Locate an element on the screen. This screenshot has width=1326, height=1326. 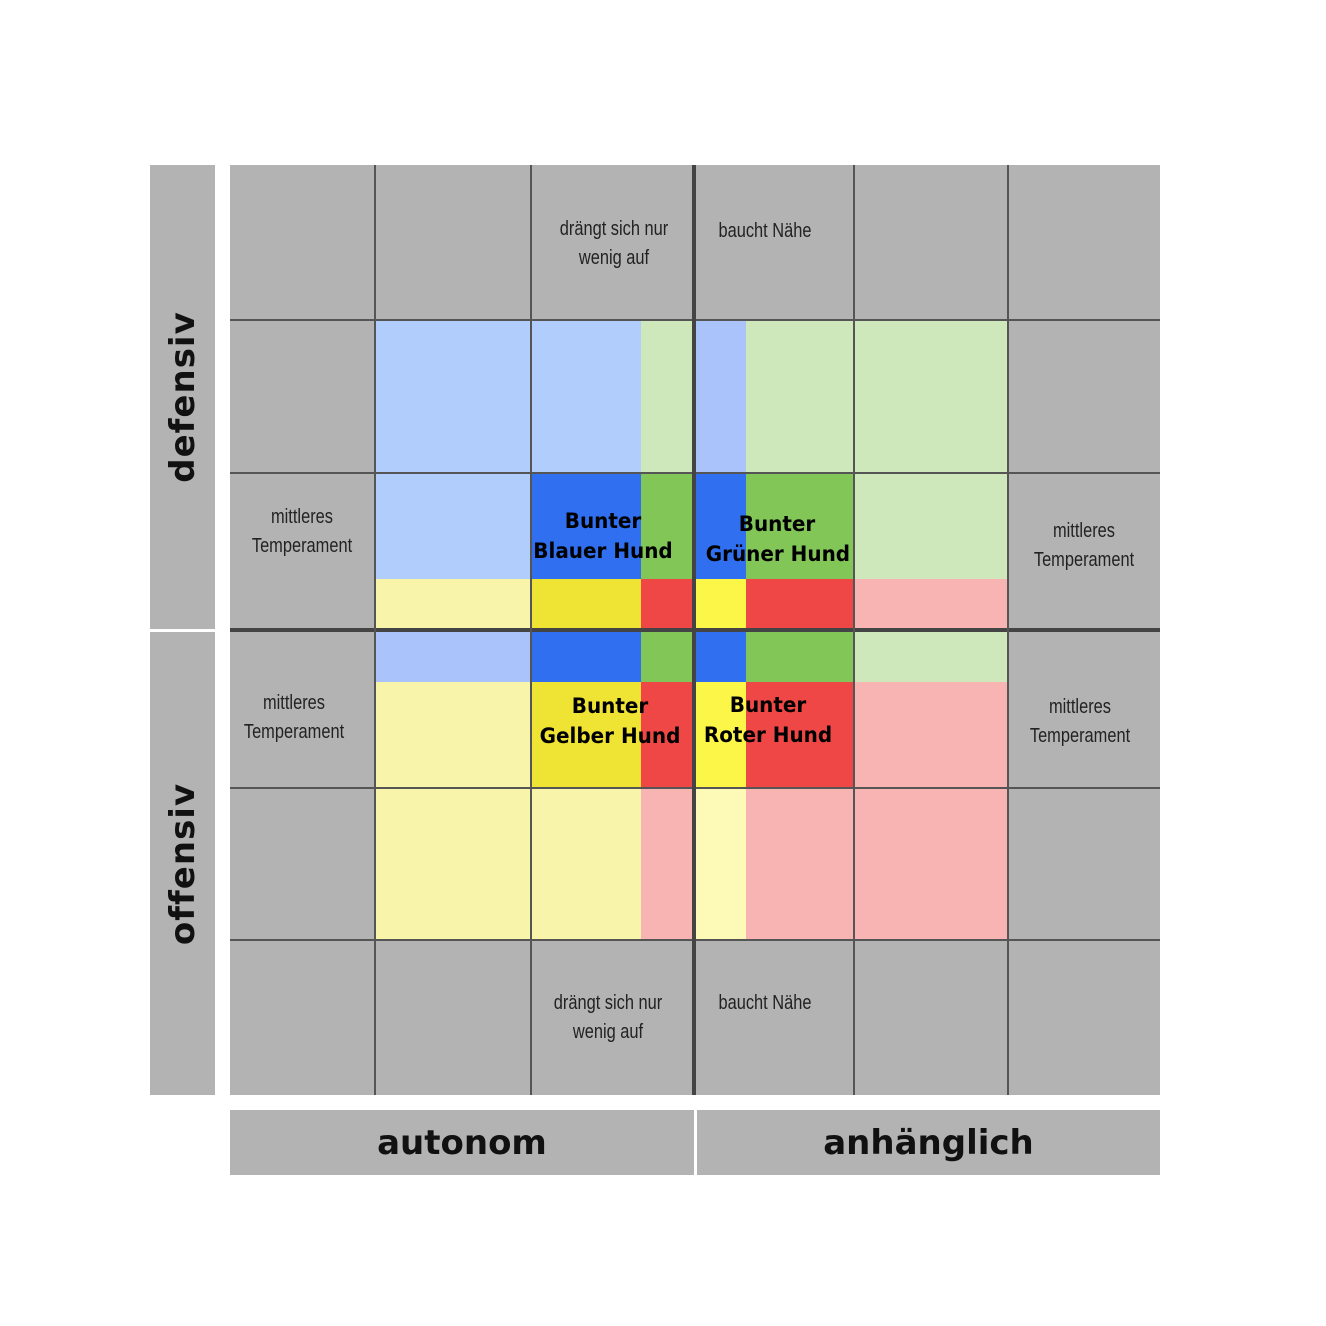
axis-bar-offensiv: offensiv is located at coordinates (182, 863).